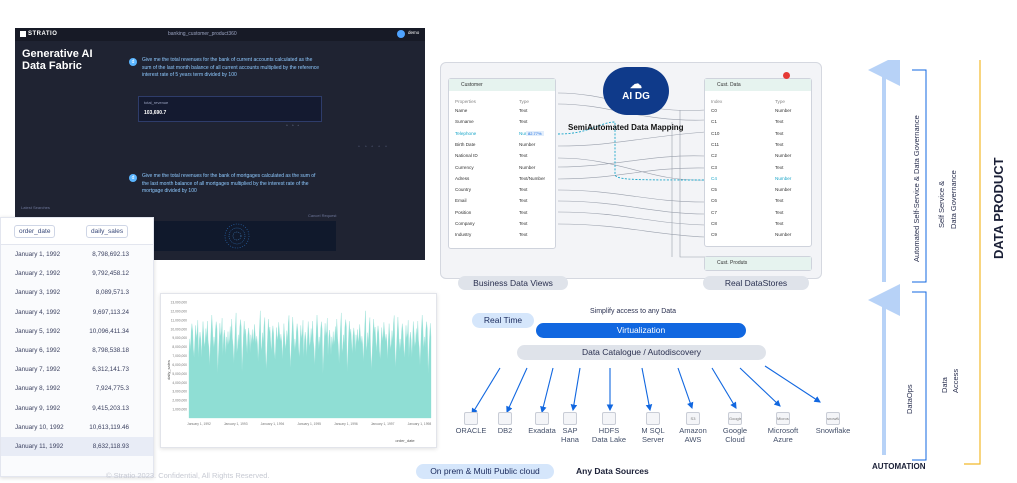  Describe the element at coordinates (535, 133) in the screenshot. I see `match-score-tag: 82.77%` at that location.